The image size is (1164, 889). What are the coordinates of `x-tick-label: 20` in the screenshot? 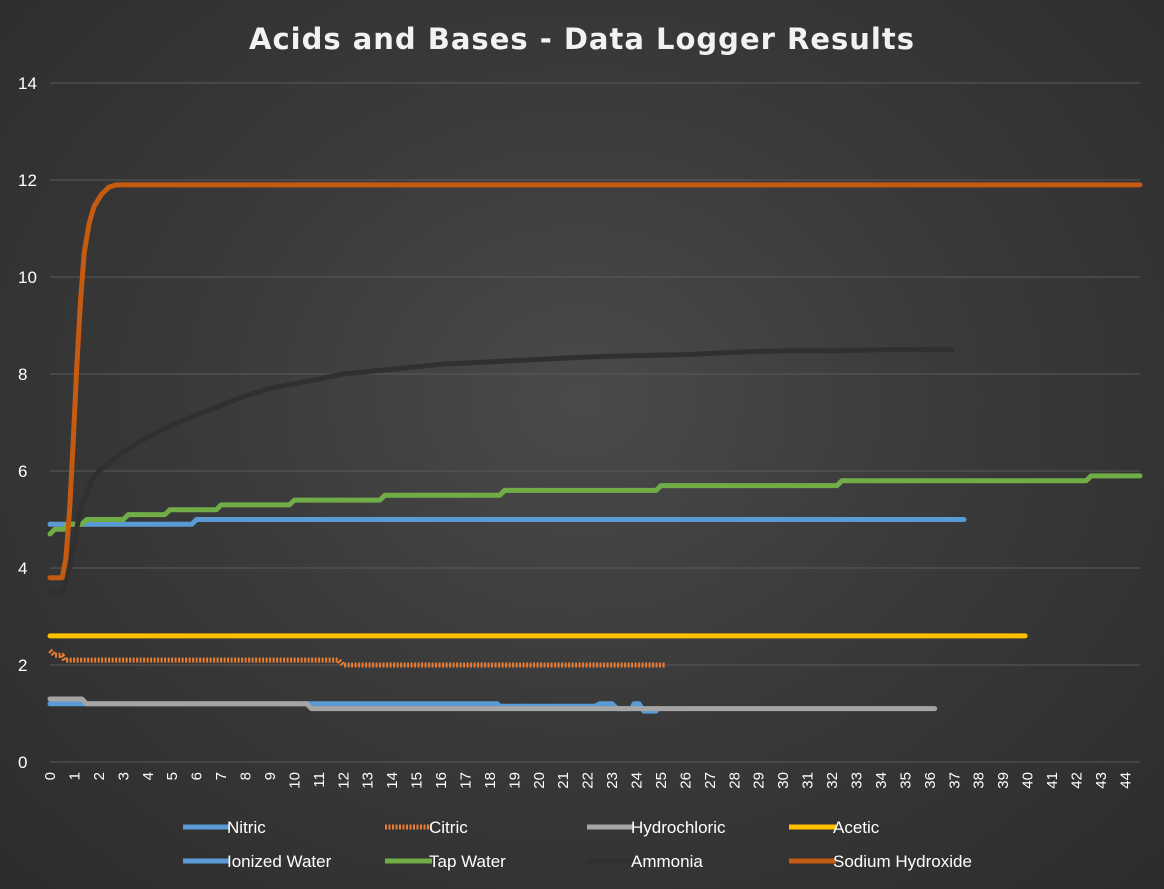 It's located at (539, 780).